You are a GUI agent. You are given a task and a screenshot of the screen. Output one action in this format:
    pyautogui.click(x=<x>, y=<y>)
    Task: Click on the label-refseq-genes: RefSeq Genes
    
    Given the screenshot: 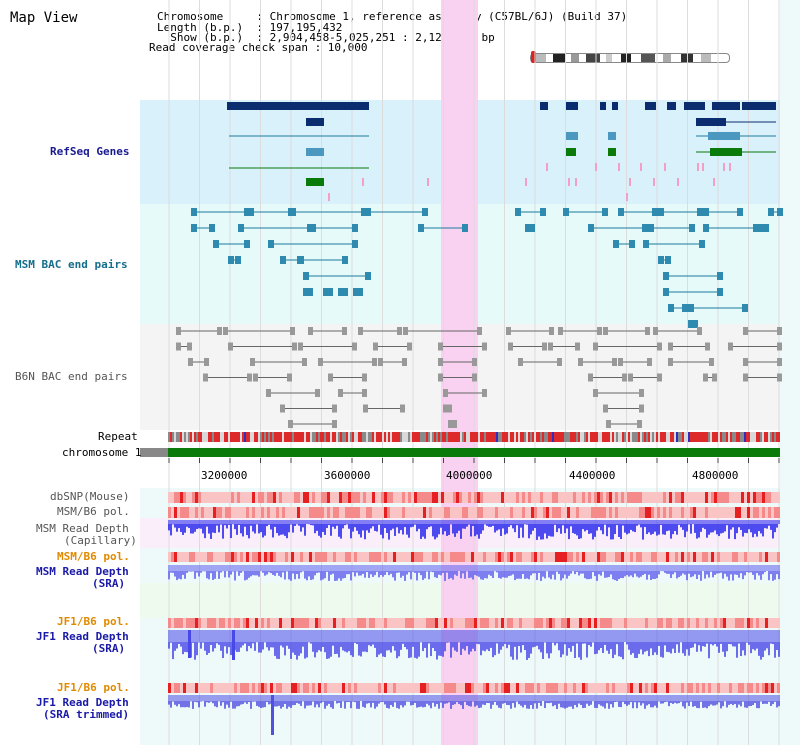 What is the action you would take?
    pyautogui.click(x=90, y=151)
    